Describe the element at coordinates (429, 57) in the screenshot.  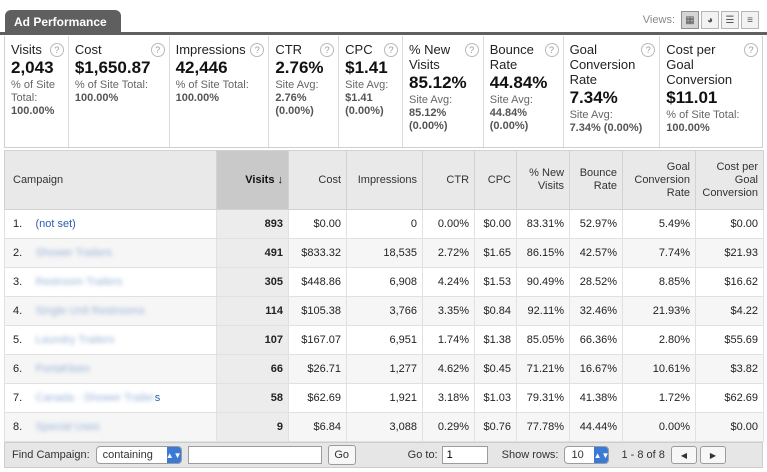
I see `metric-label: % New Visits` at that location.